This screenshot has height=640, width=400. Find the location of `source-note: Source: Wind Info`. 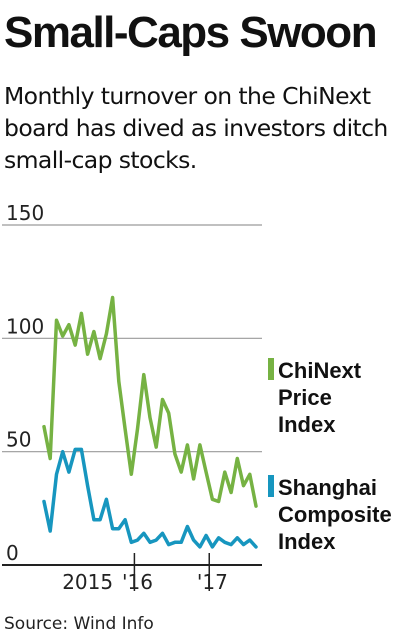

source-note: Source: Wind Info is located at coordinates (79, 624).